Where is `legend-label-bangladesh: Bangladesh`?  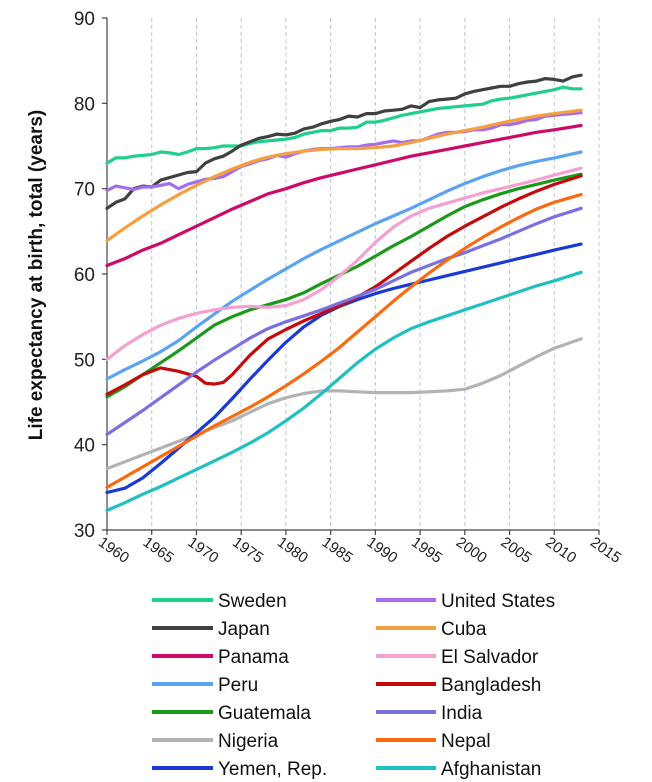
legend-label-bangladesh: Bangladesh is located at coordinates (491, 685).